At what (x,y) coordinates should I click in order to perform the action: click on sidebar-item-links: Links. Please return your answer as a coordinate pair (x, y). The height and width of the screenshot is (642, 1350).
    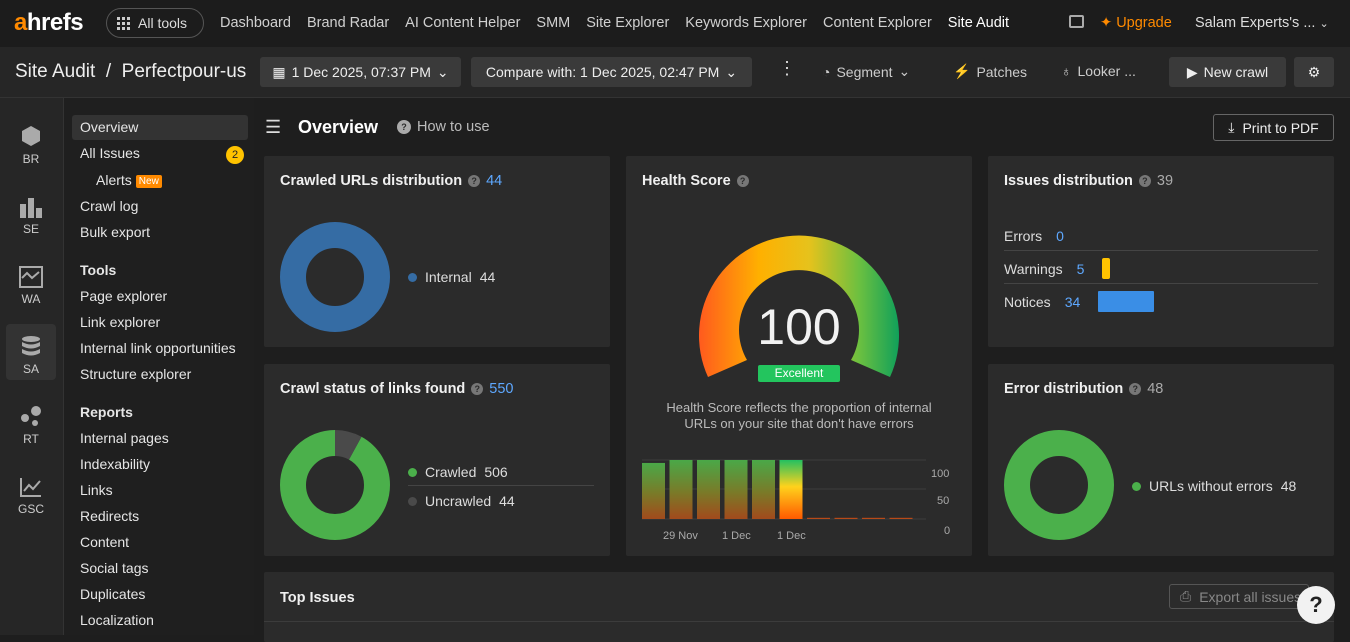
    Looking at the image, I should click on (96, 490).